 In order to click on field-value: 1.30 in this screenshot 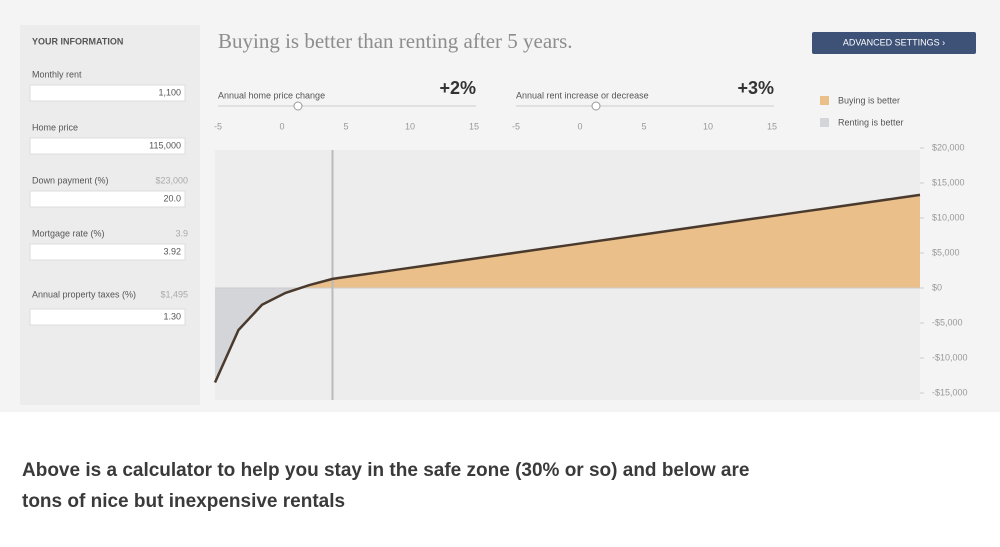, I will do `click(172, 316)`.